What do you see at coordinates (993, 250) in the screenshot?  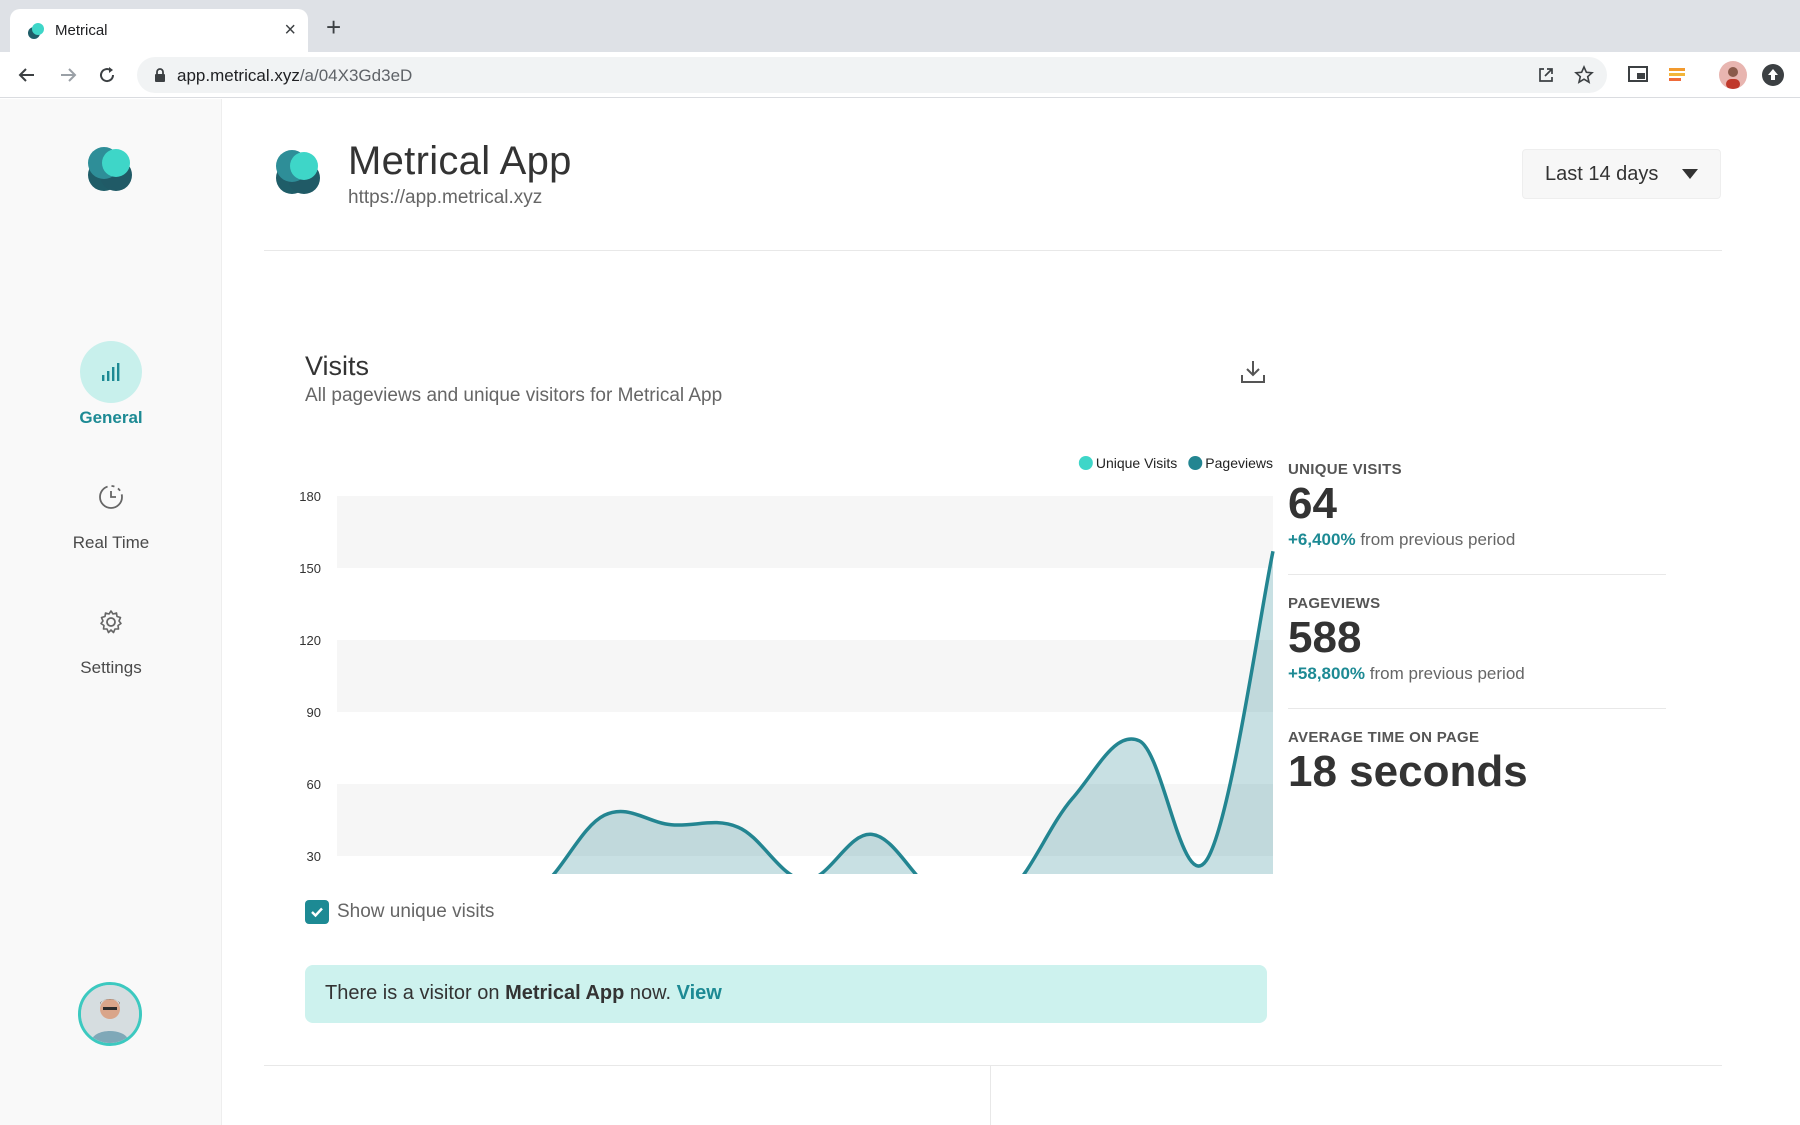 I see `header-divider` at bounding box center [993, 250].